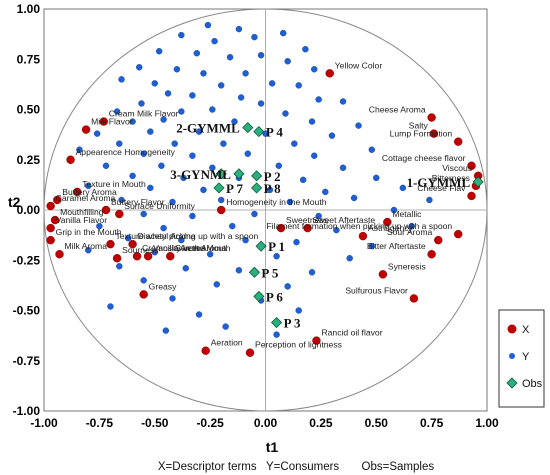 The image size is (550, 475). I want to click on descriptor-label: Milk Aroma, so click(86, 246).